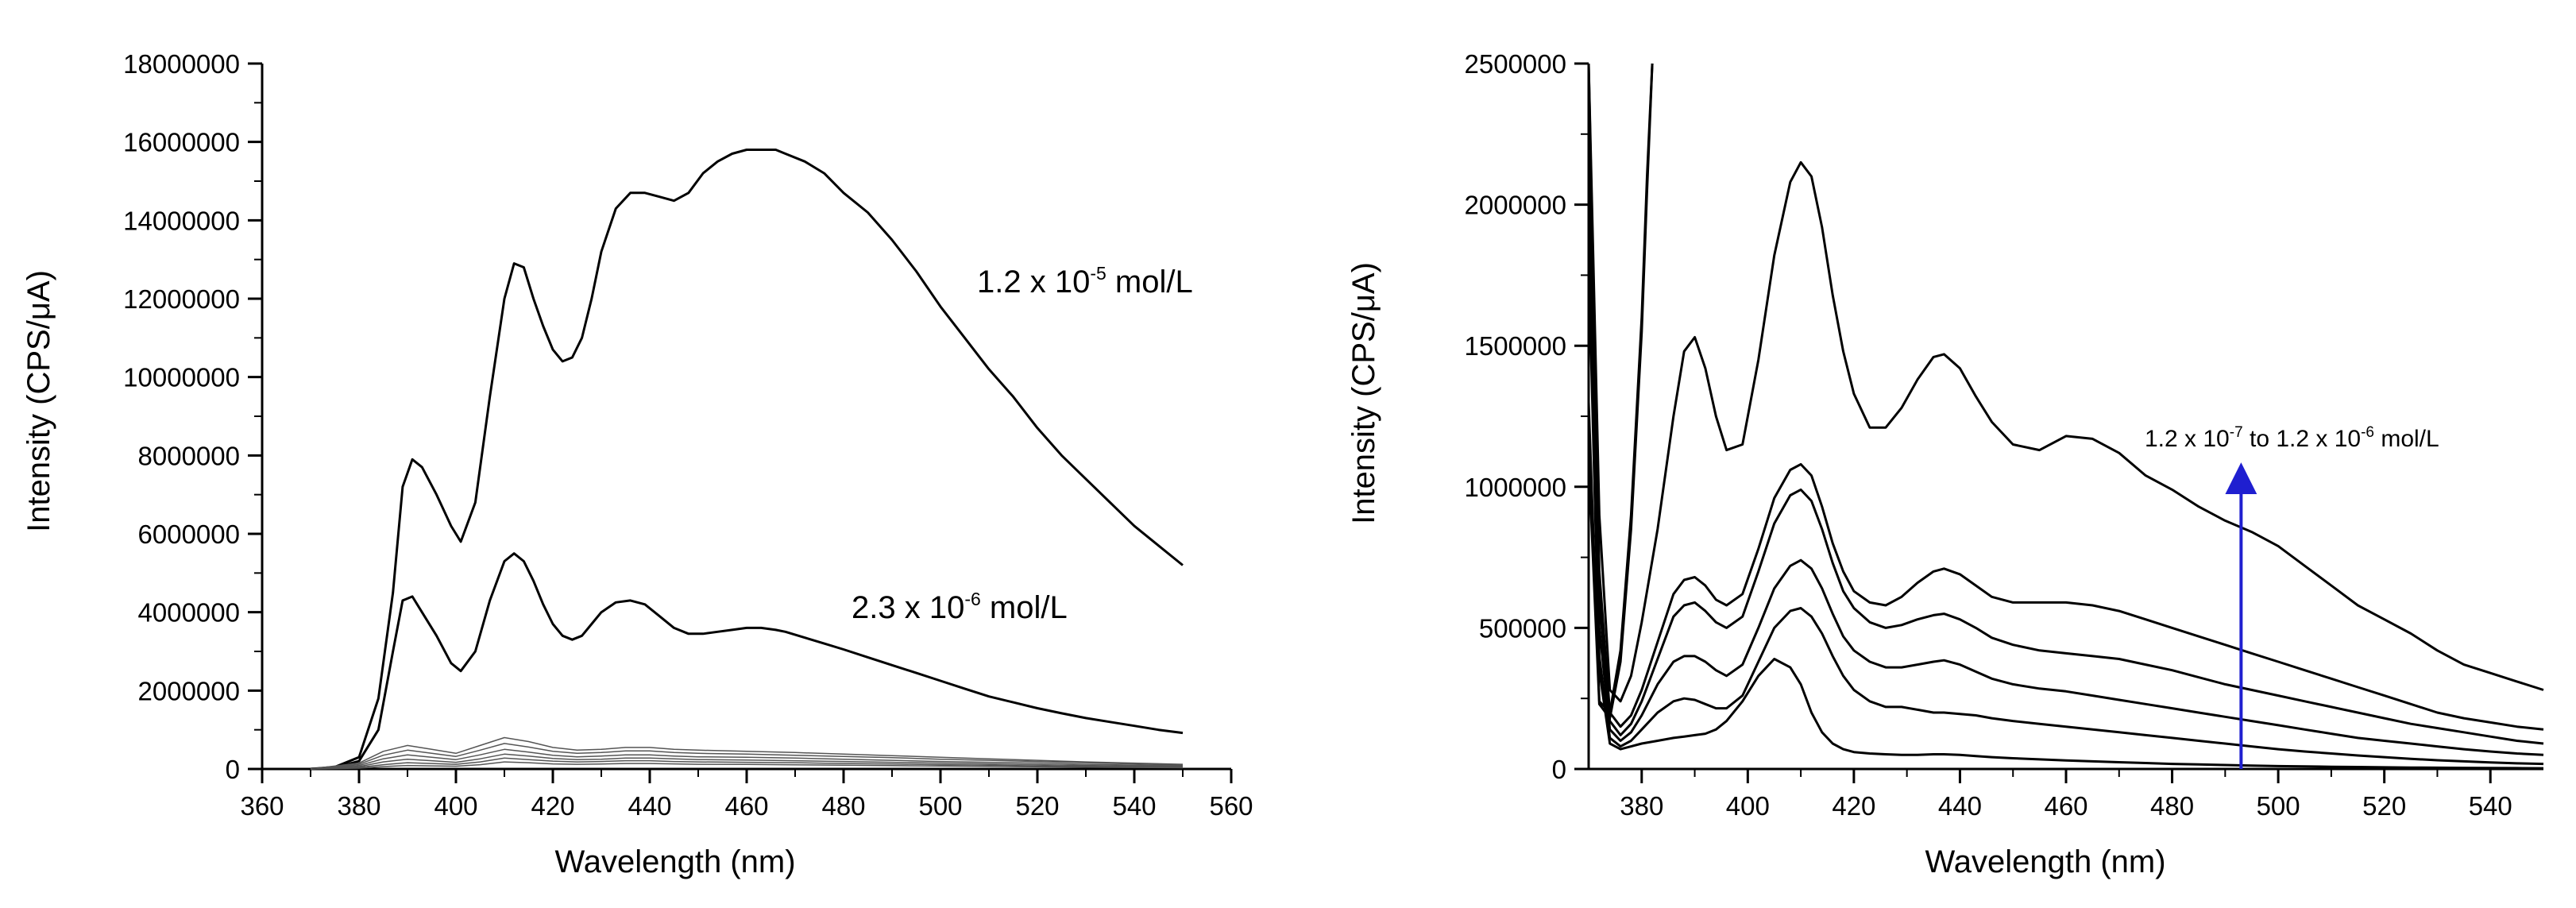 The width and height of the screenshot is (2576, 908). What do you see at coordinates (674, 861) in the screenshot?
I see `left-x-axis-label: Wavelength (nm)` at bounding box center [674, 861].